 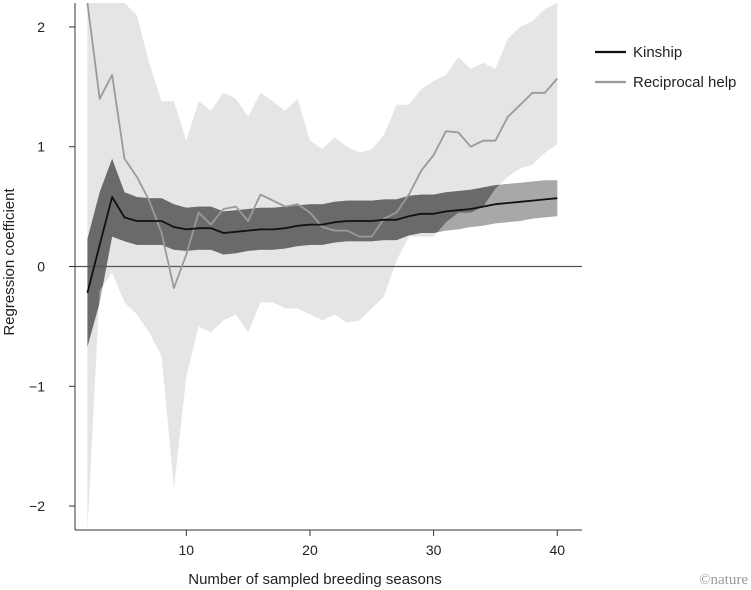 What do you see at coordinates (187, 550) in the screenshot?
I see `x-tick-label: 10` at bounding box center [187, 550].